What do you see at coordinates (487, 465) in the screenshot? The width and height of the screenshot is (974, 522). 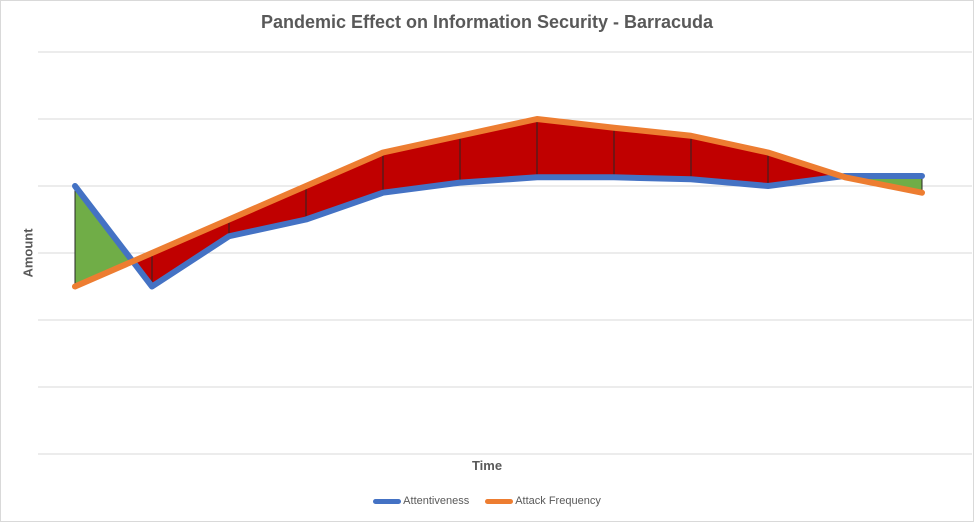 I see `x-axis-title: Time` at bounding box center [487, 465].